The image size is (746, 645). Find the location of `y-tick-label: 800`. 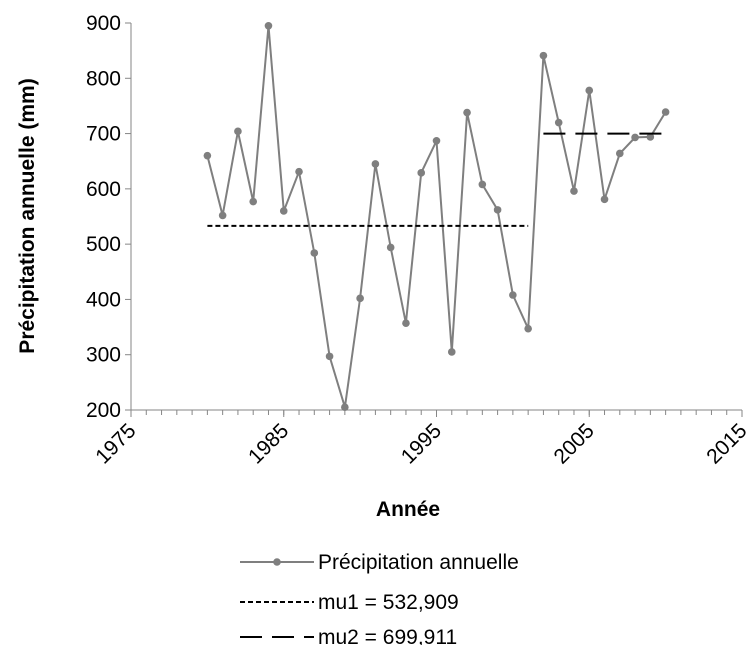

y-tick-label: 800 is located at coordinates (103, 78).